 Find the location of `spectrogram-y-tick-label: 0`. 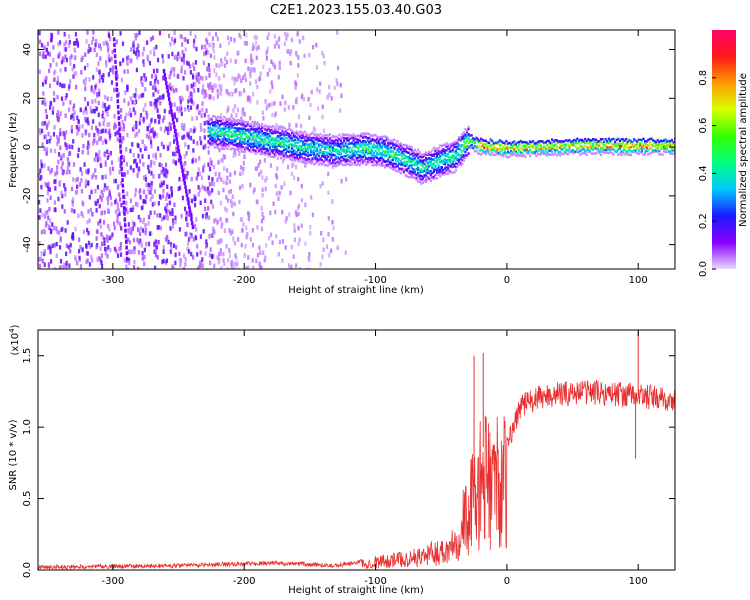

spectrogram-y-tick-label: 0 is located at coordinates (27, 147).